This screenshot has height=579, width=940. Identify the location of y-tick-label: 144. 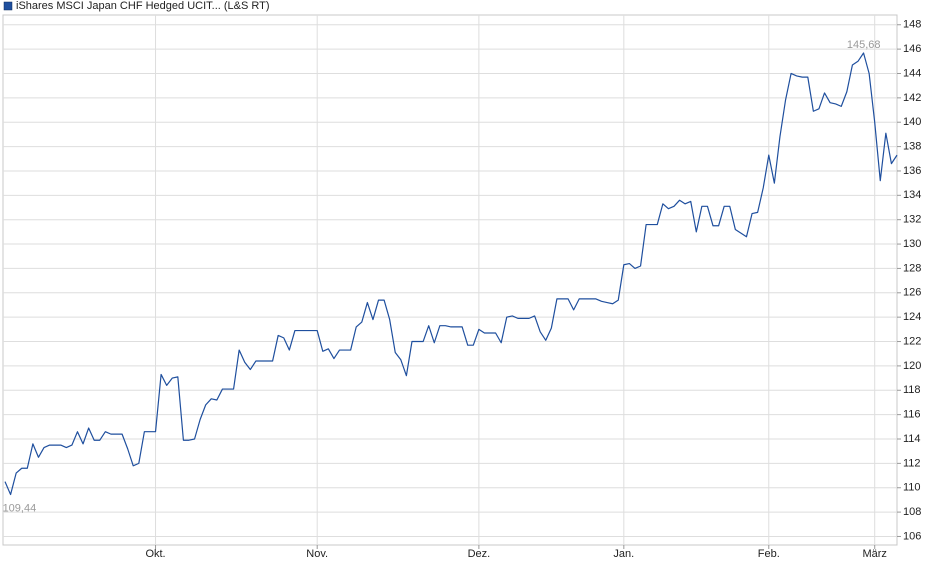
(912, 73).